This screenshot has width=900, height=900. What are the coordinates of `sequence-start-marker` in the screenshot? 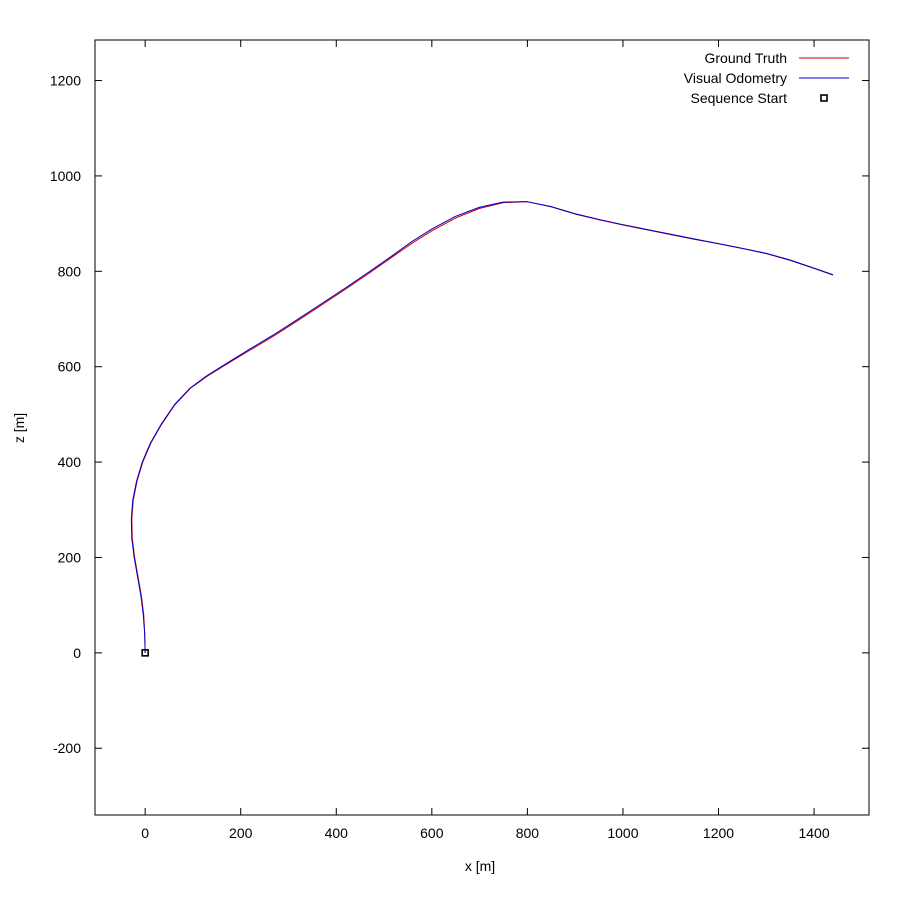 It's located at (145, 653).